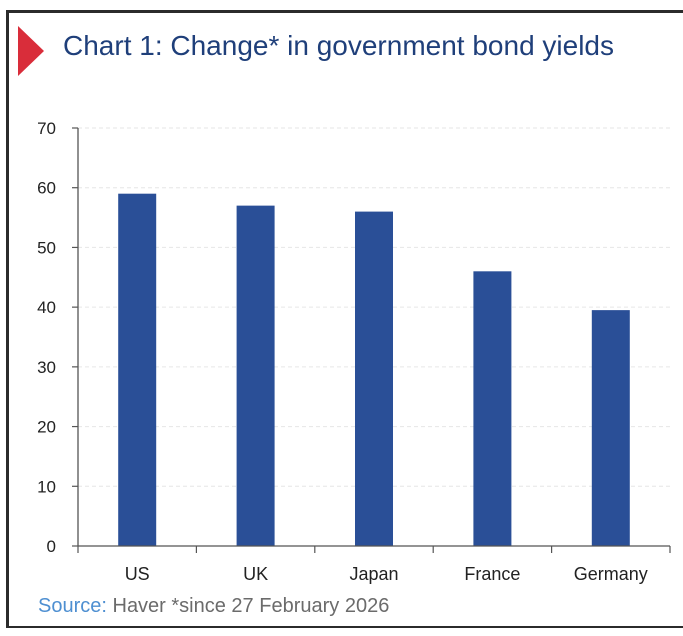  I want to click on x-tick-label: US, so click(137, 574).